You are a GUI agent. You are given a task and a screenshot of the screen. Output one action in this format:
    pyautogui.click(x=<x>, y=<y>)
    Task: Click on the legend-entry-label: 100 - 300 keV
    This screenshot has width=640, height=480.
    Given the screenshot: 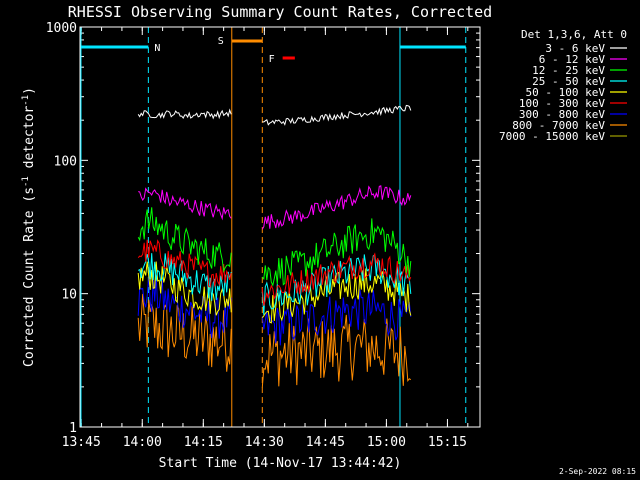 What is the action you would take?
    pyautogui.click(x=562, y=103)
    